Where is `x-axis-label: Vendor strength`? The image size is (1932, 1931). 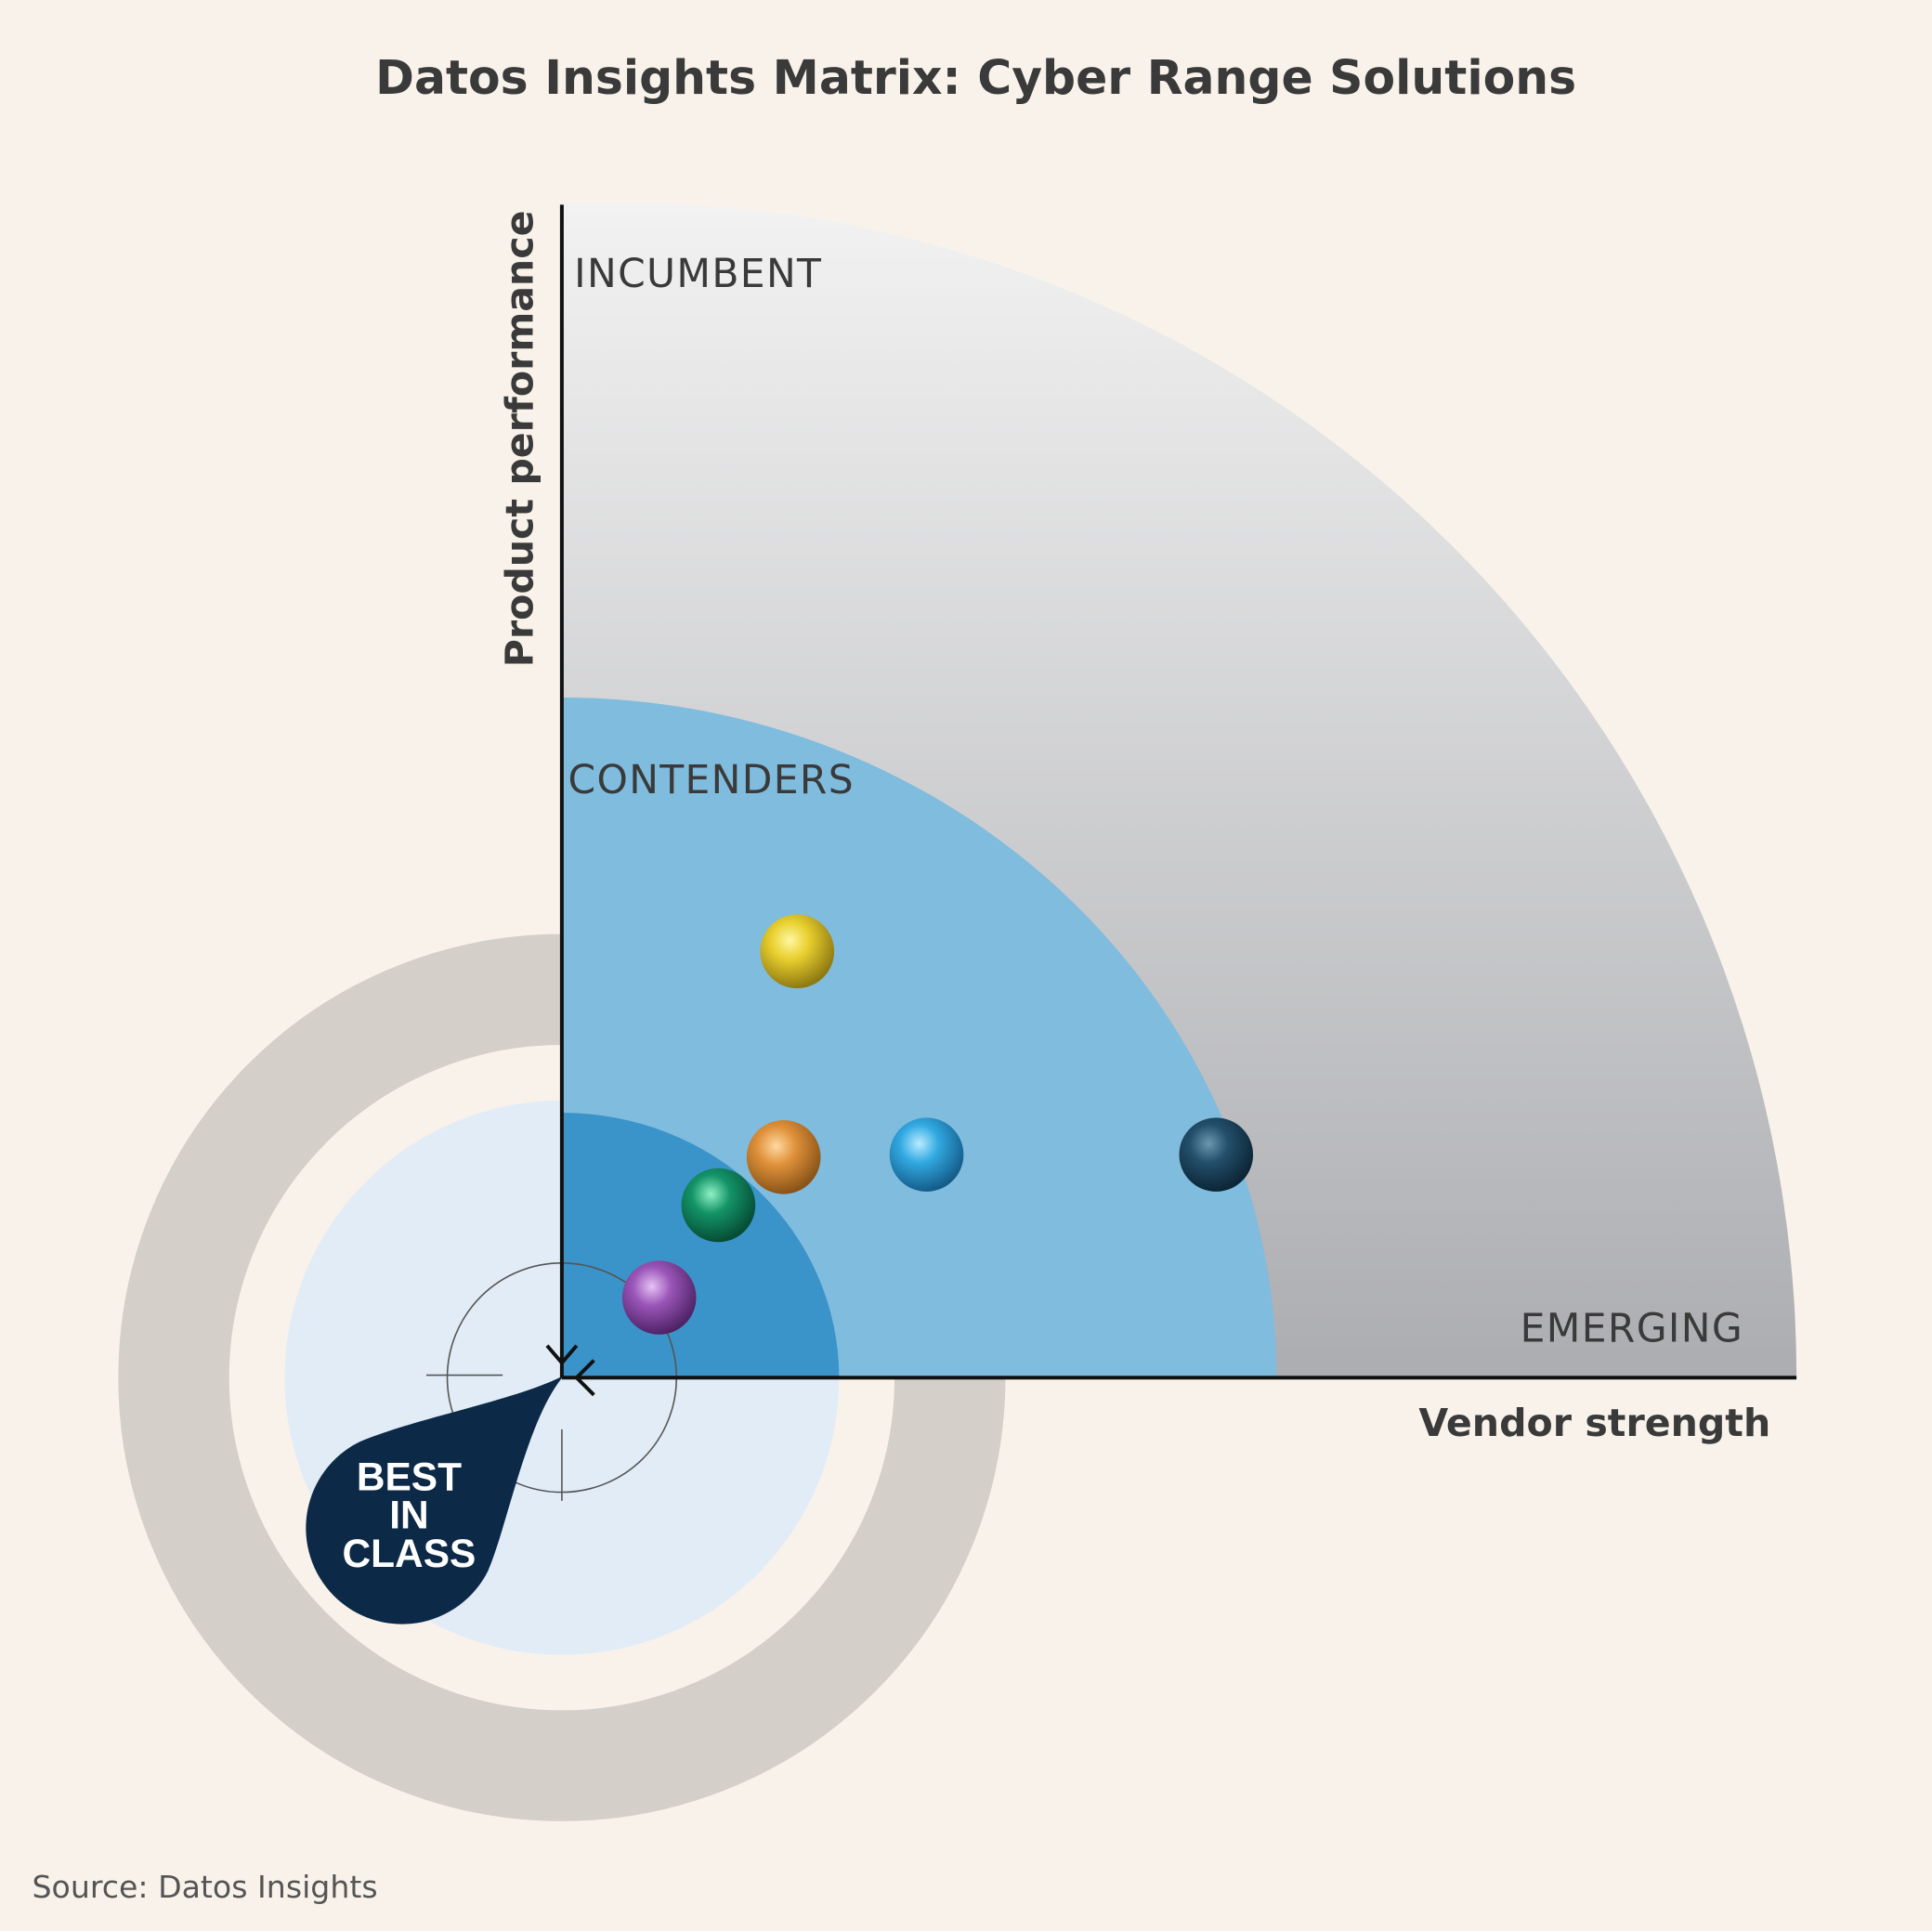 x-axis-label: Vendor strength is located at coordinates (1594, 1423).